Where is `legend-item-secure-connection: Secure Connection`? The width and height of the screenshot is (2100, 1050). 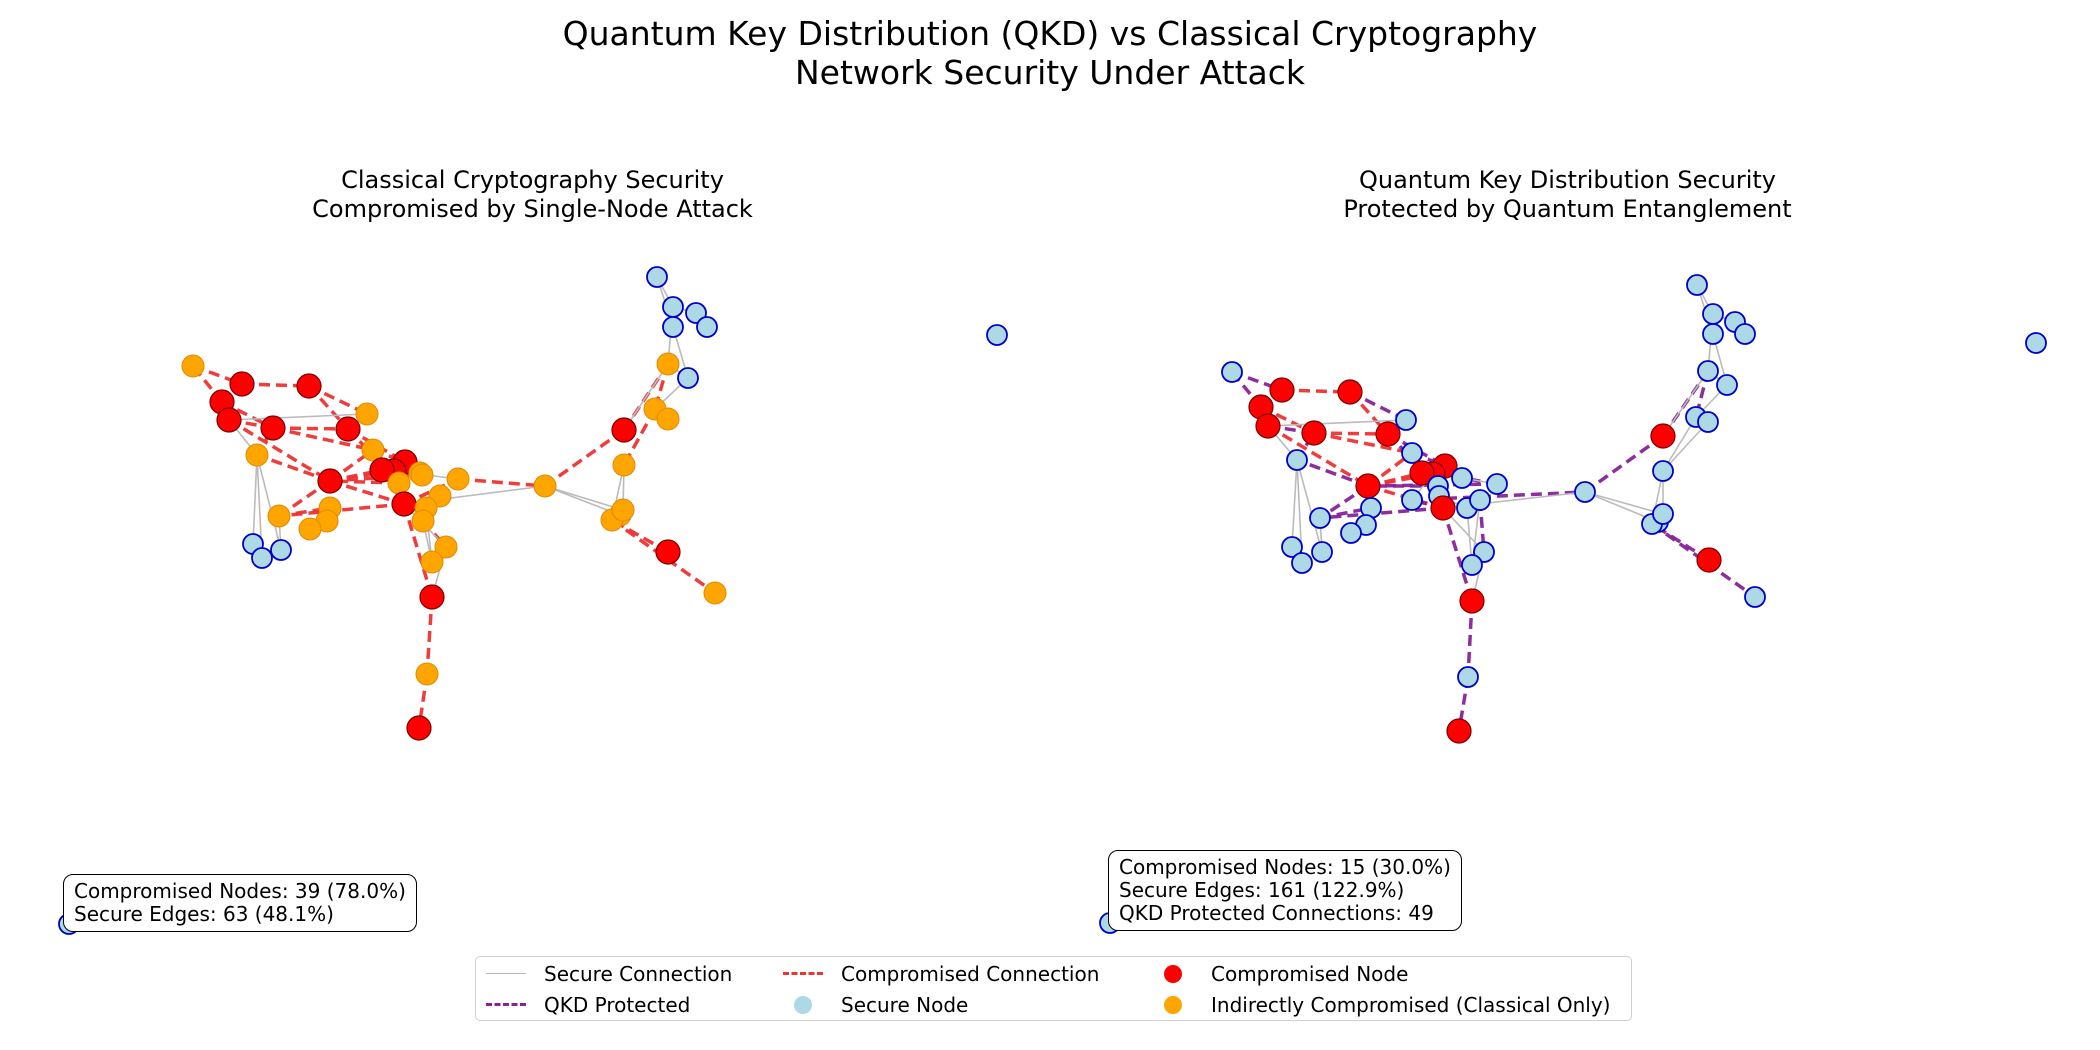 legend-item-secure-connection: Secure Connection is located at coordinates (608, 974).